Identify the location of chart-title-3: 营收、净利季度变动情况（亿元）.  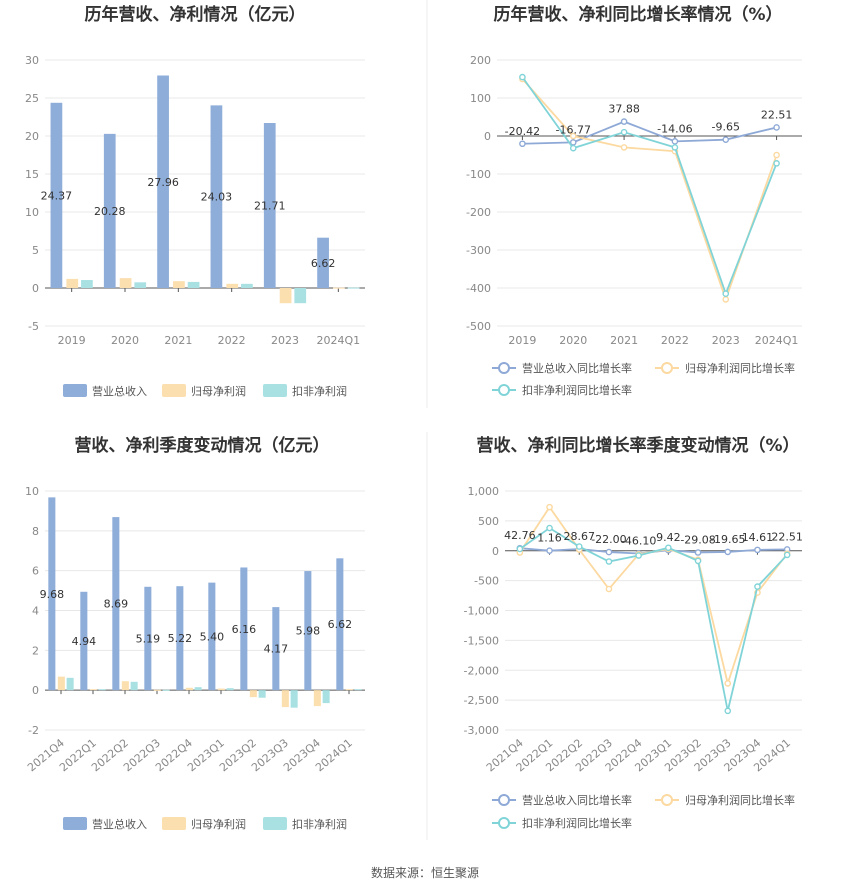
(202, 445).